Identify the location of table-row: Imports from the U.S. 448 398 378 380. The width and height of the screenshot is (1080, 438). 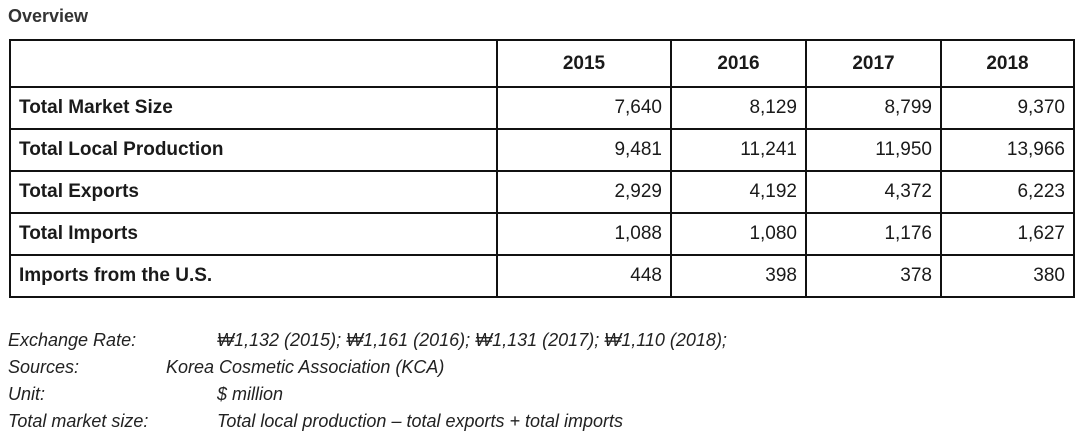
(542, 276).